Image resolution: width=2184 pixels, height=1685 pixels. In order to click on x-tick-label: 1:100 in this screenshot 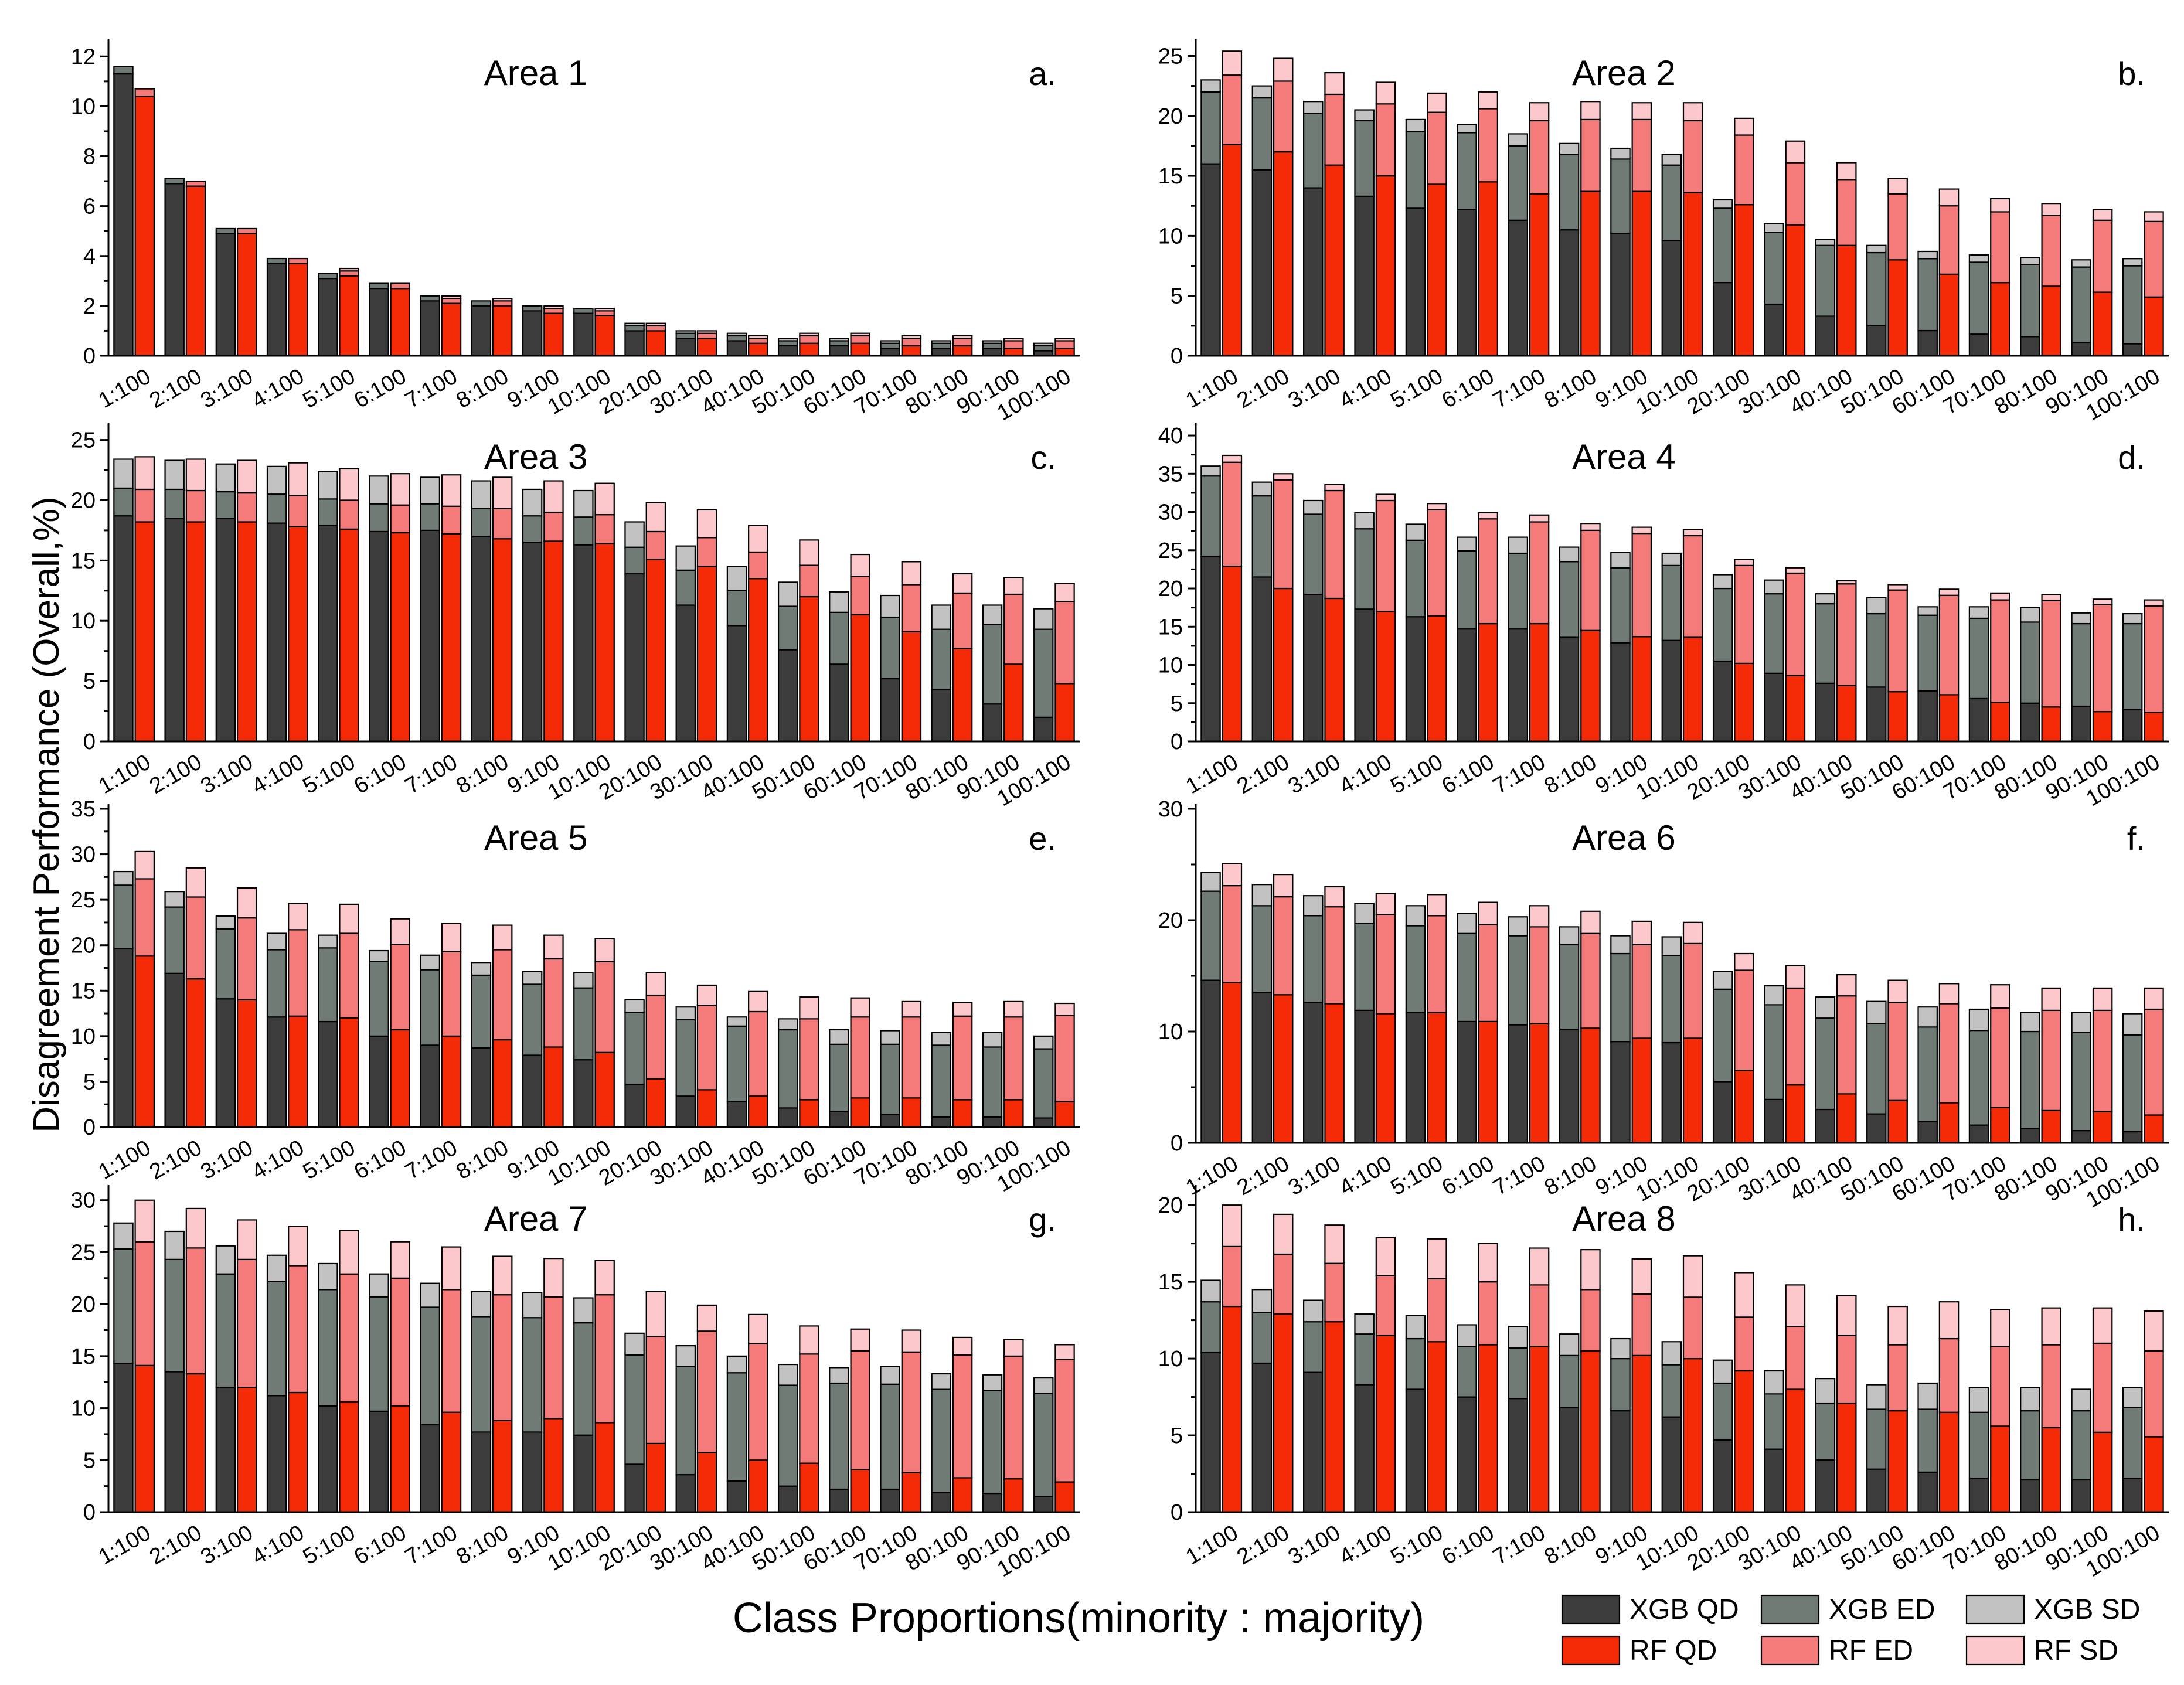, I will do `click(125, 774)`.